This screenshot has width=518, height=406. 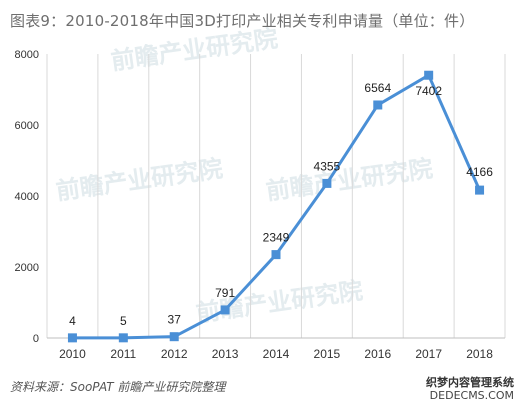 I want to click on x-tick-label: 2010, so click(x=72, y=354).